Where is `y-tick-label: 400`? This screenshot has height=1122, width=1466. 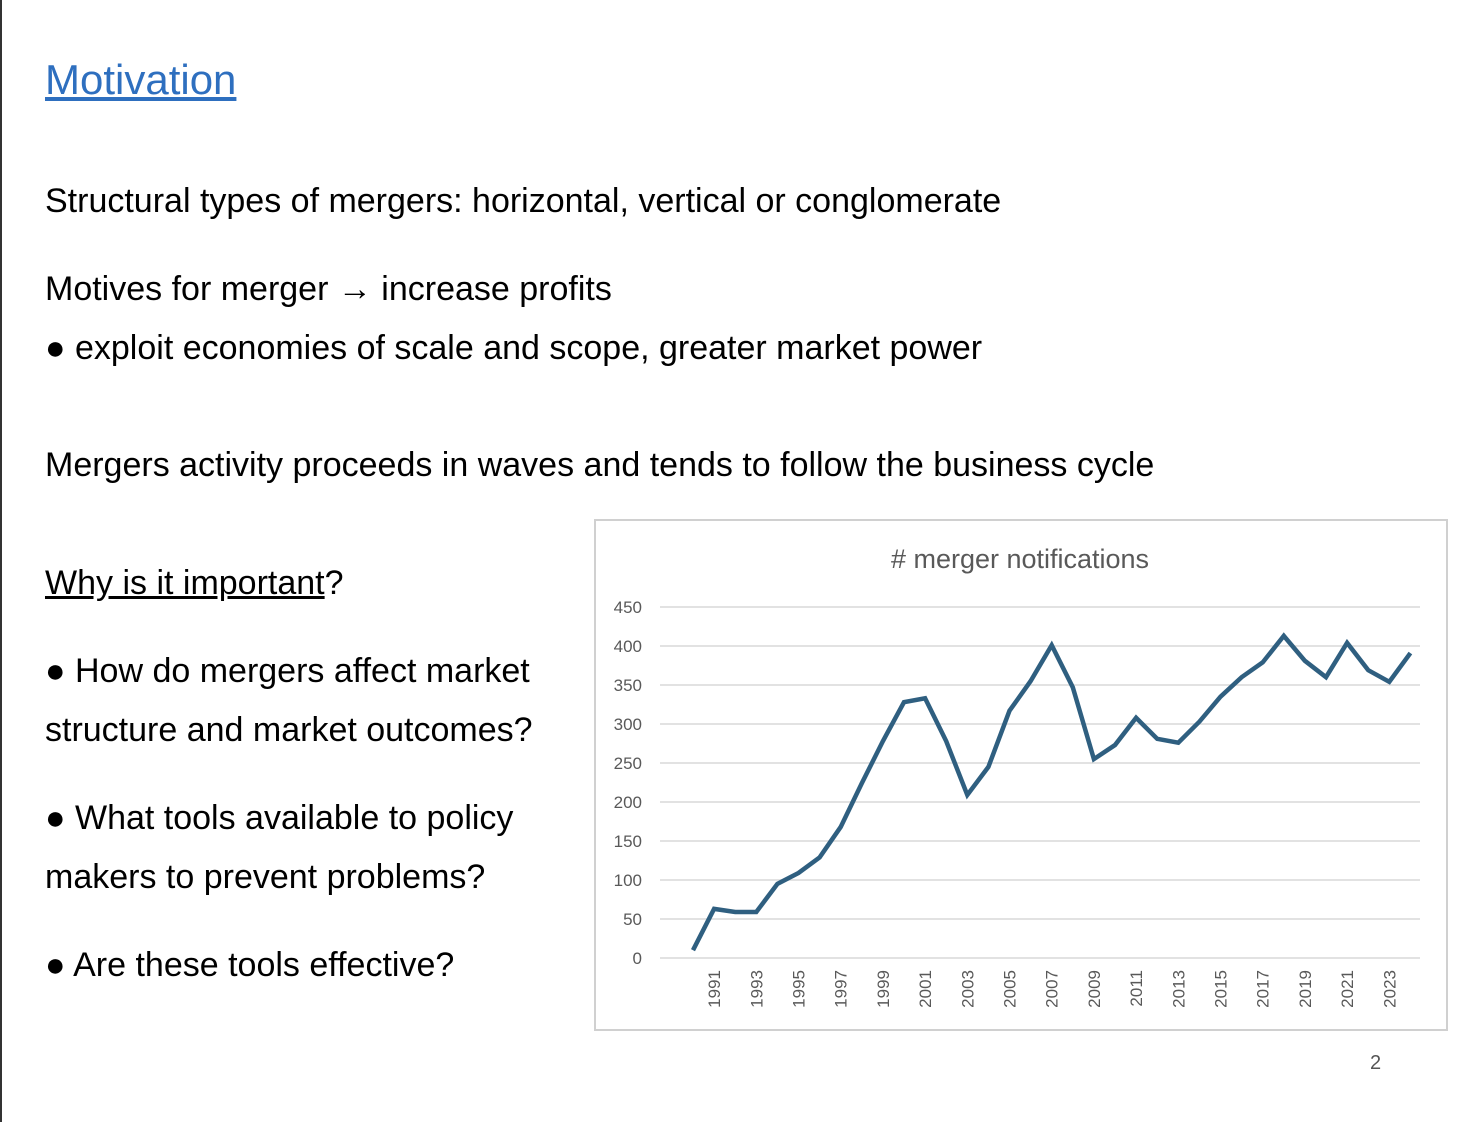
y-tick-label: 400 is located at coordinates (628, 646).